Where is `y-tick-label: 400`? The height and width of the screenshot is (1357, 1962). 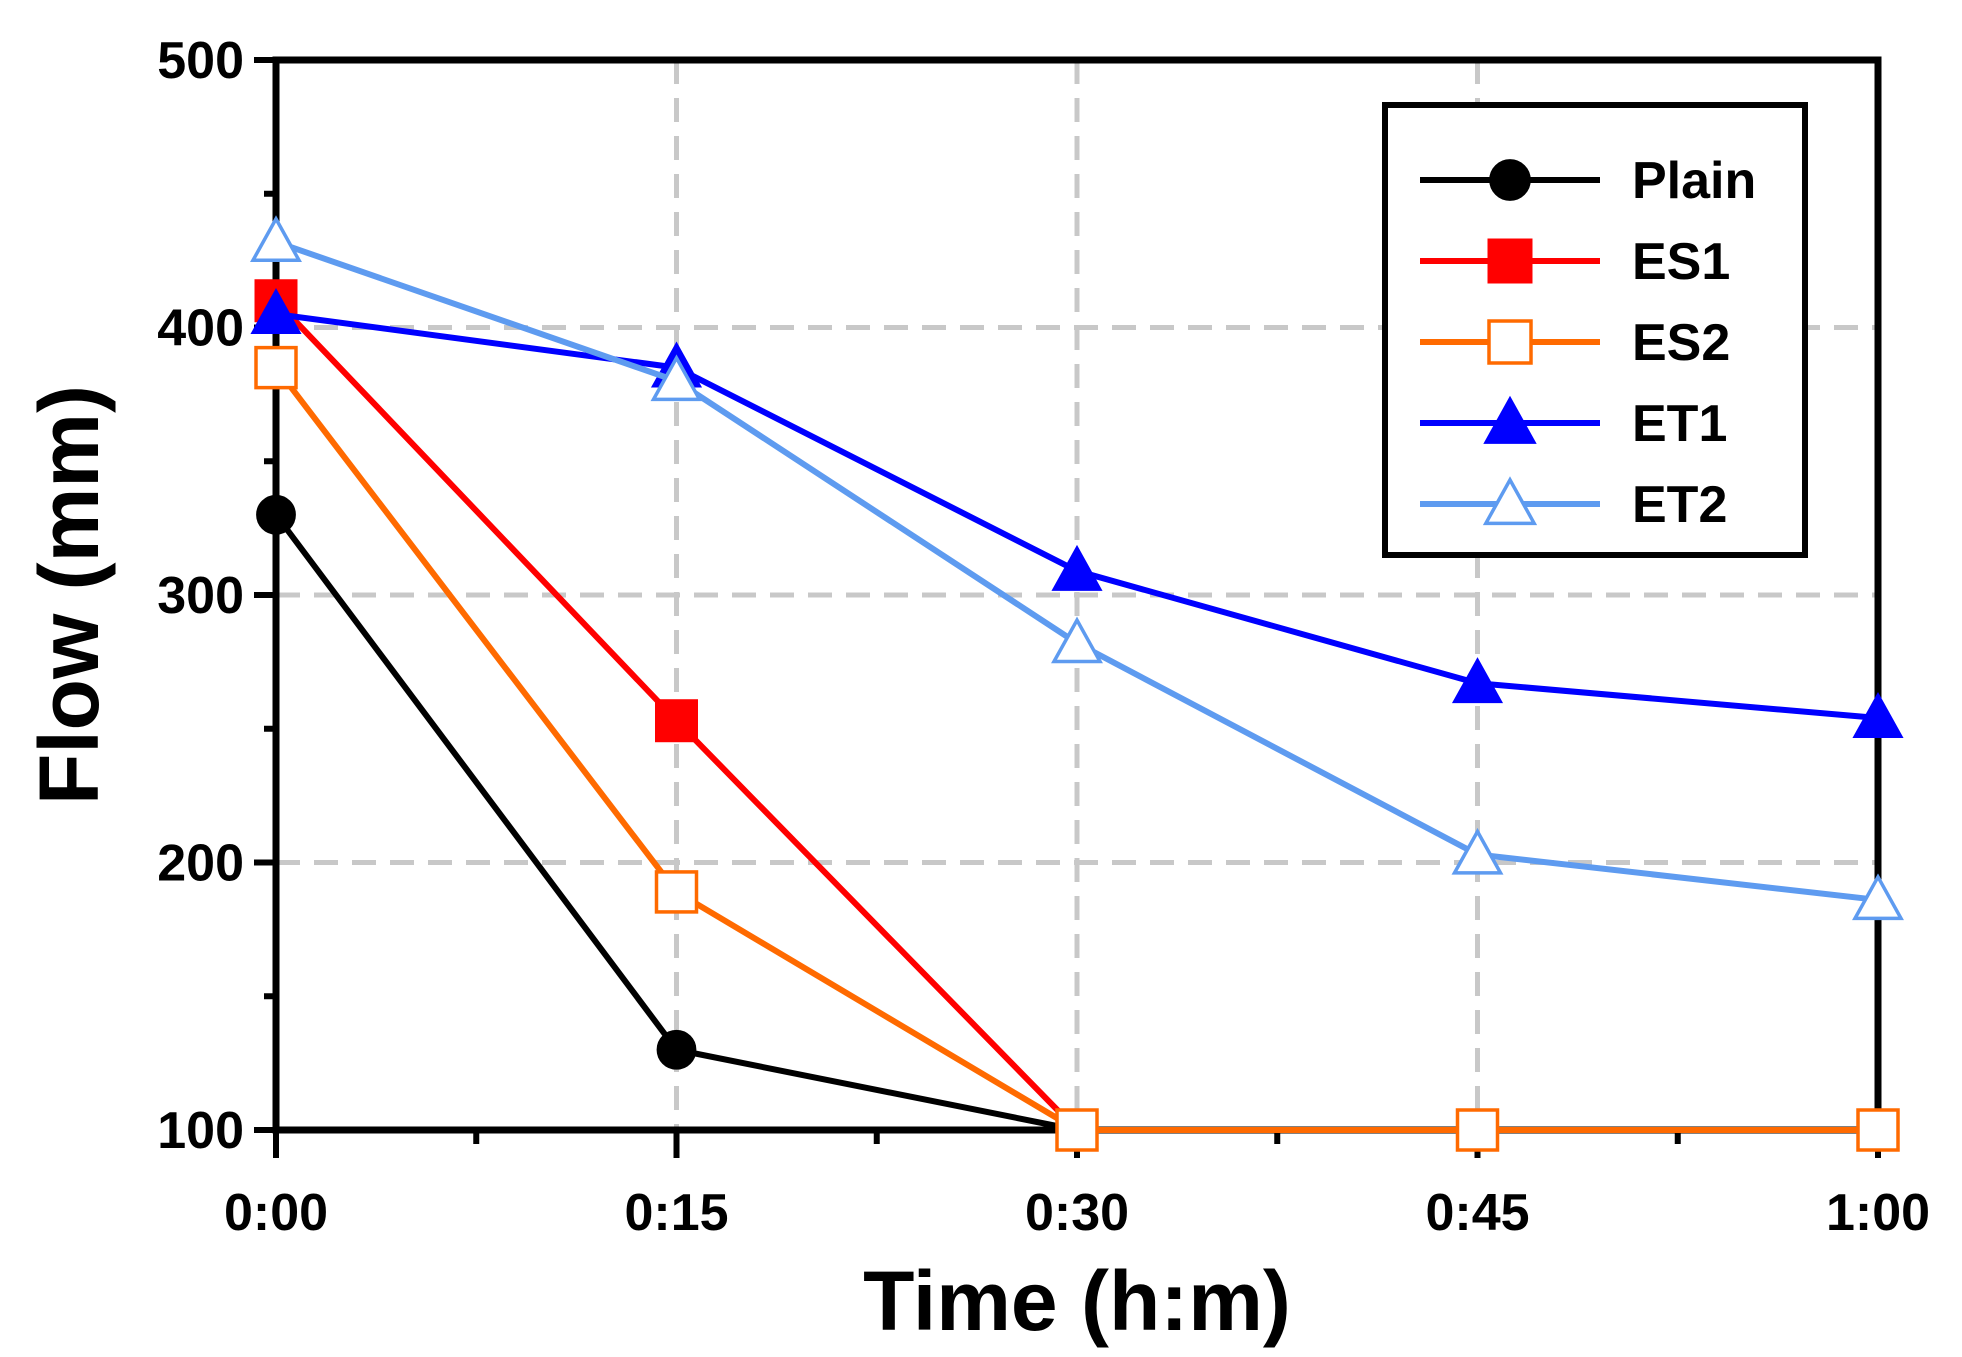
y-tick-label: 400 is located at coordinates (200, 329).